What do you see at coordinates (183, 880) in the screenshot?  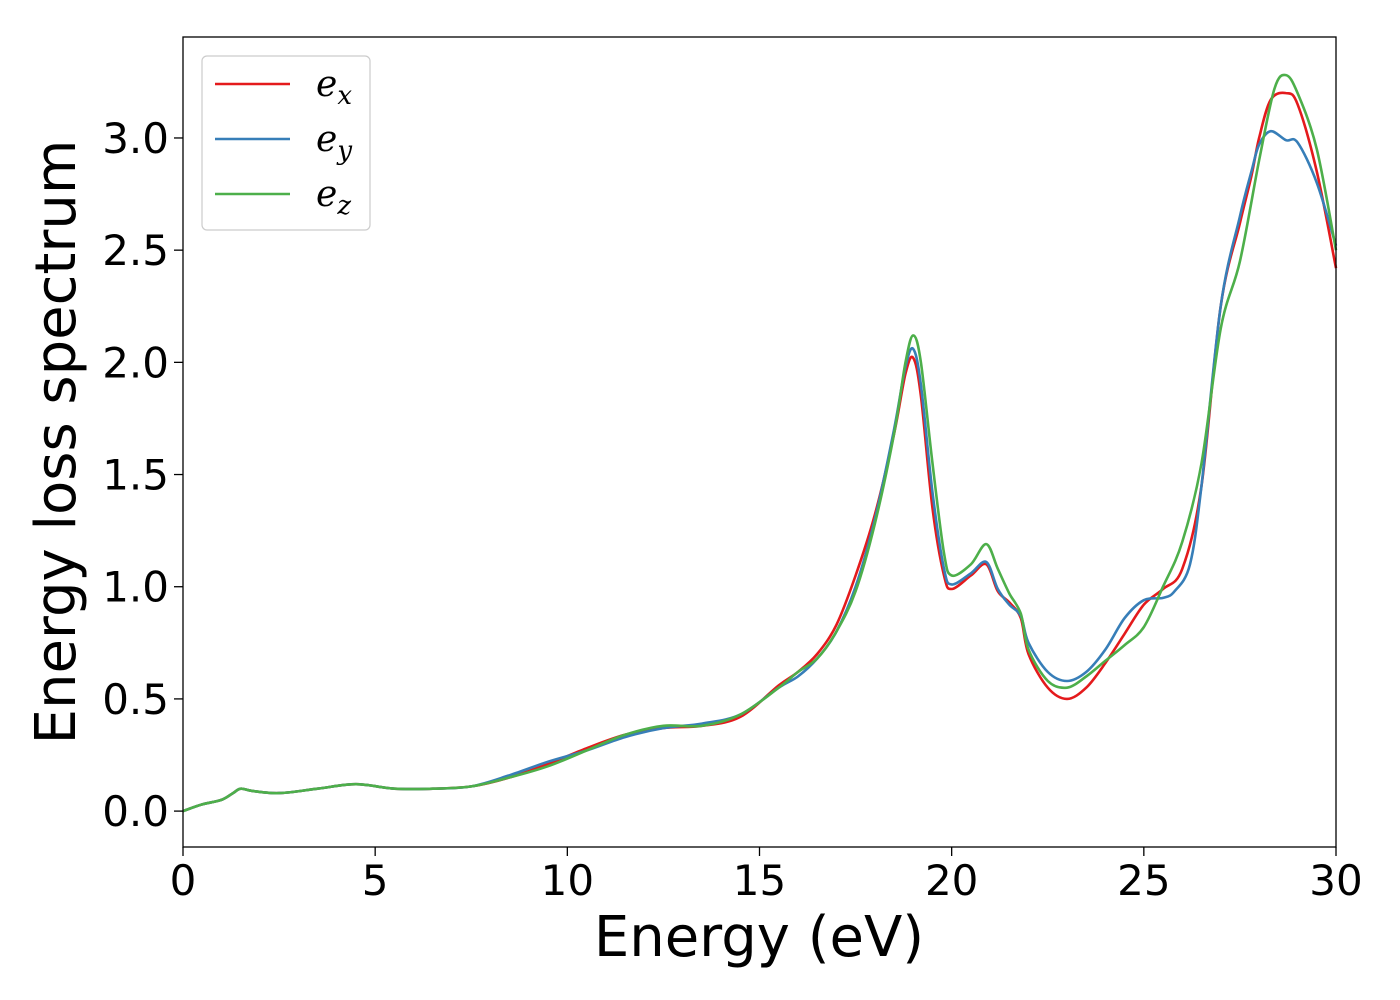 I see `x-tick-label: 0` at bounding box center [183, 880].